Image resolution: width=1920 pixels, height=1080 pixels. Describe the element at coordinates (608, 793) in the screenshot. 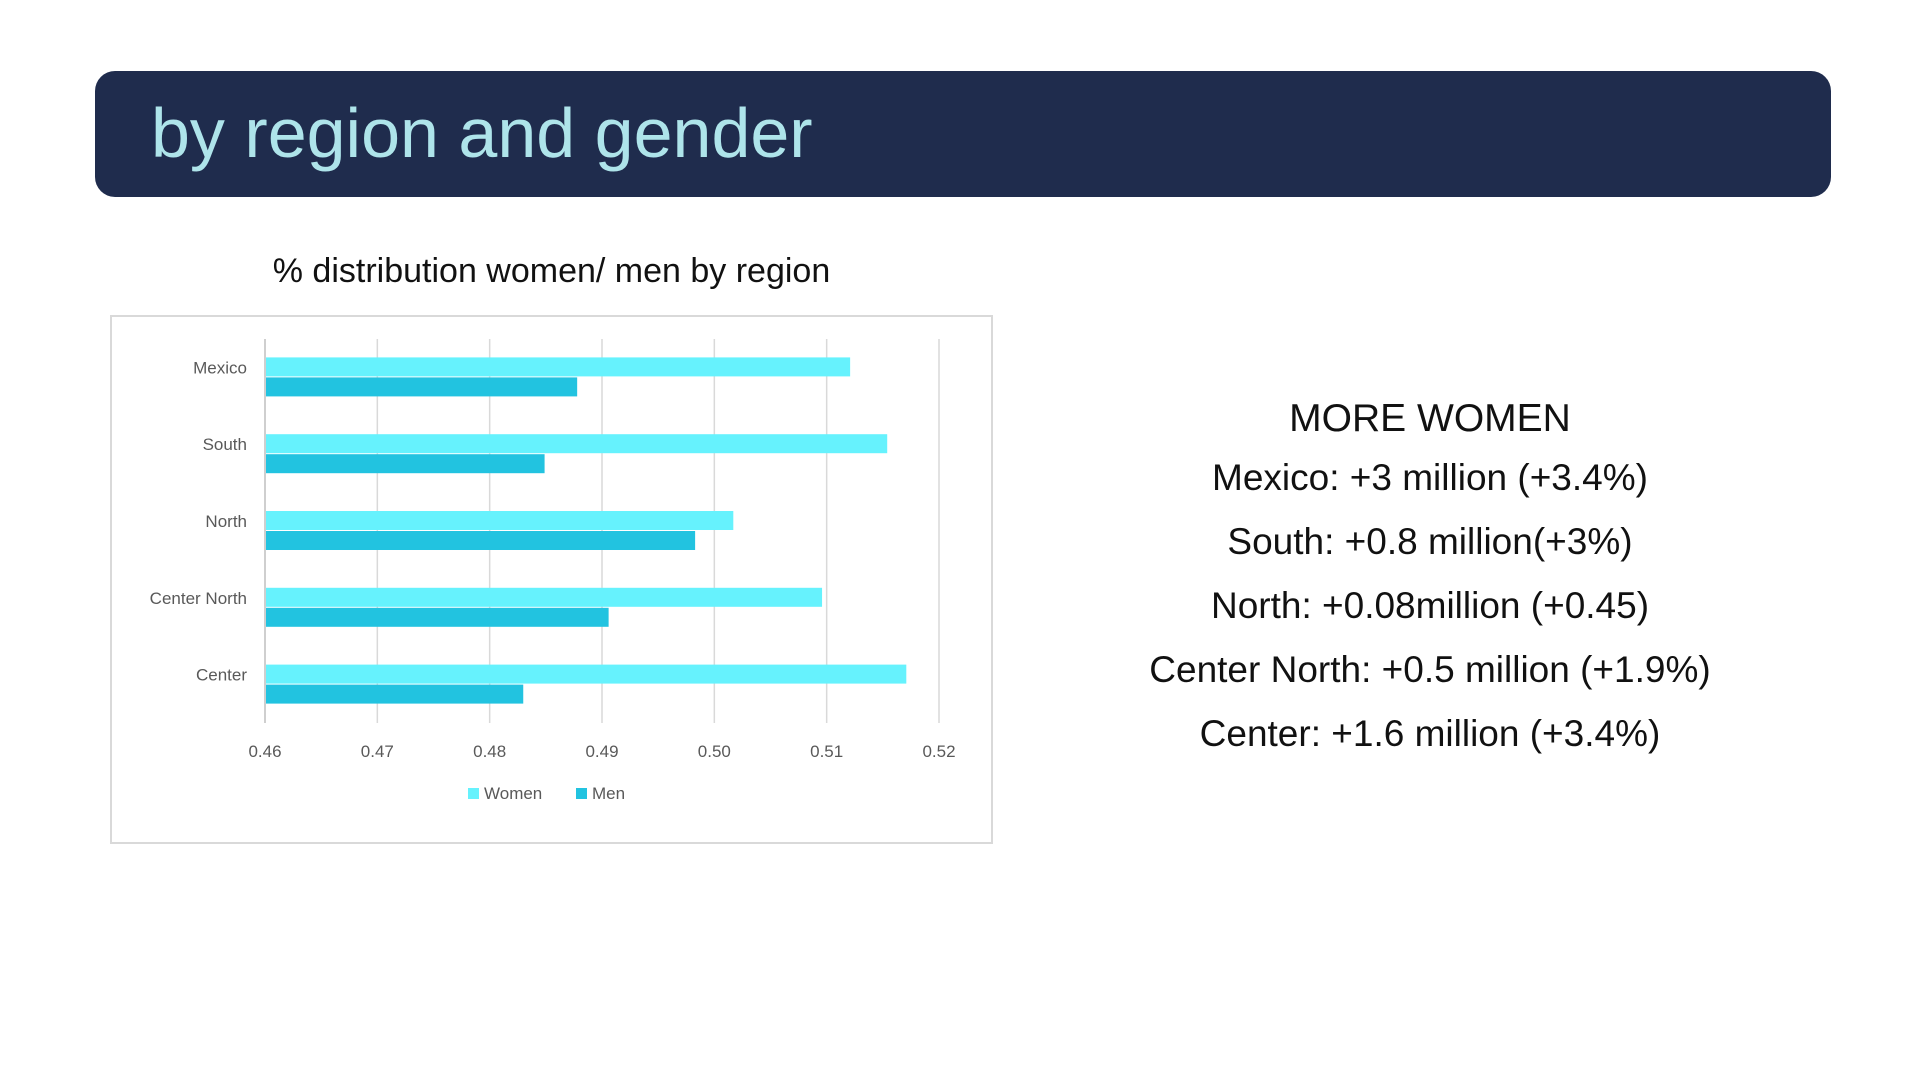

I see `legend-label: Men` at that location.